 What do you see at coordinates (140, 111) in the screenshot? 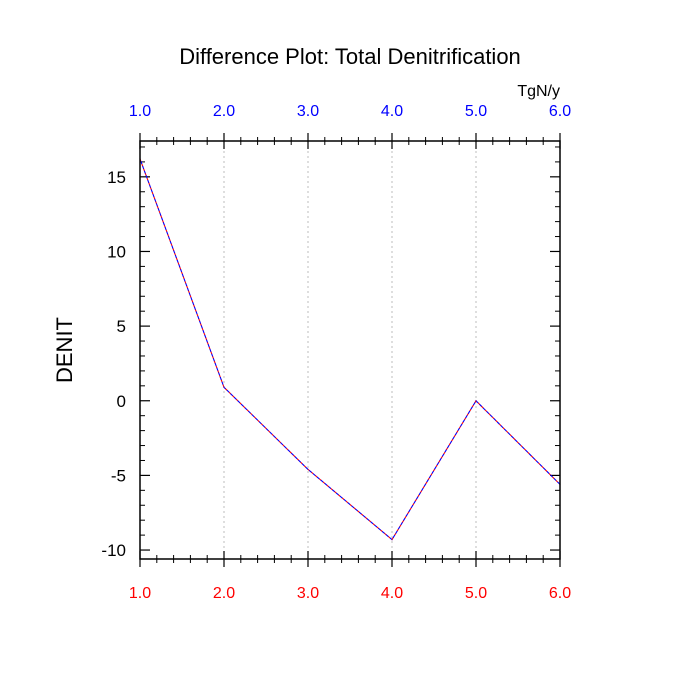
I see `x-tick-label-top: 1.0` at bounding box center [140, 111].